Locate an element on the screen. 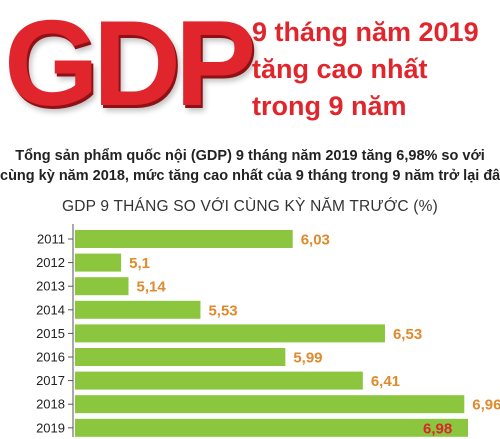 The image size is (500, 439). value-label: 6,03 is located at coordinates (315, 240).